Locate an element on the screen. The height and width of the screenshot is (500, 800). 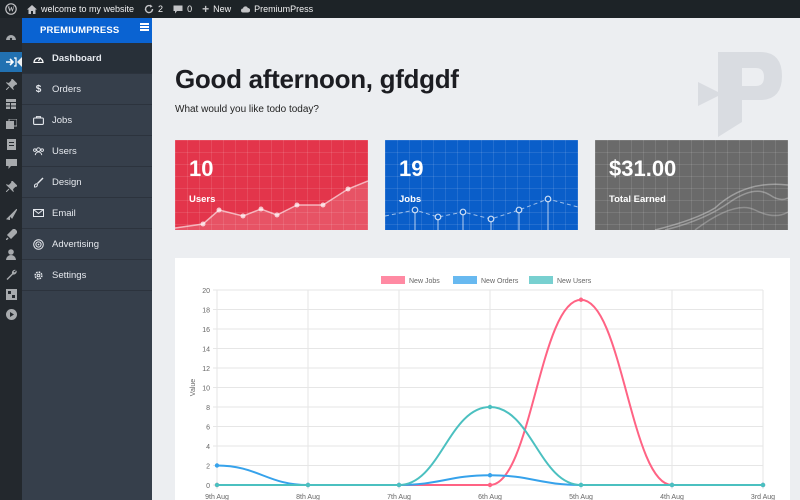
play-circle-icon is located at coordinates (11, 314).